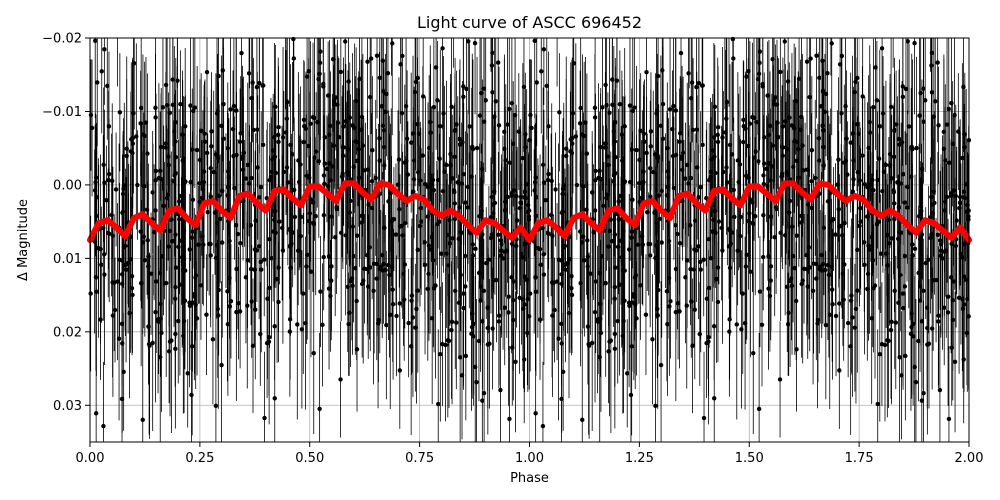 The height and width of the screenshot is (500, 1000). I want to click on x-tick-label: 1.00, so click(529, 458).